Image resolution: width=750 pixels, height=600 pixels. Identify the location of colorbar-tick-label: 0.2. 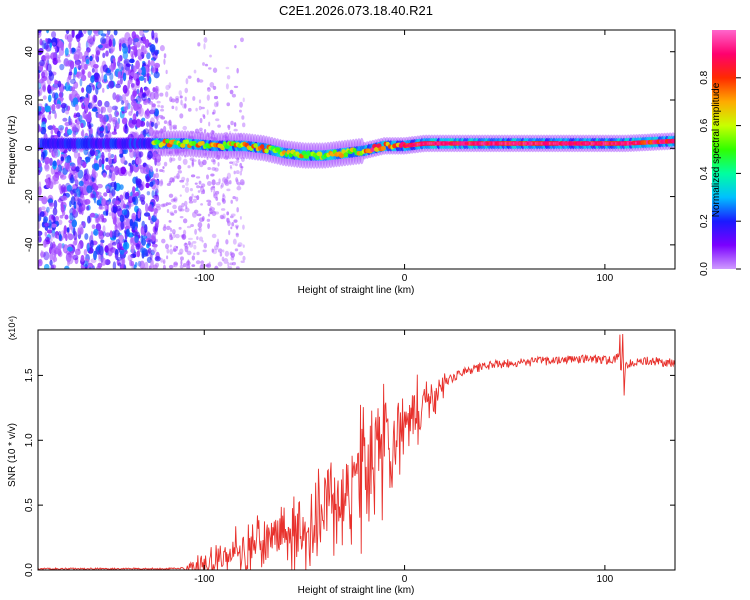
(704, 221).